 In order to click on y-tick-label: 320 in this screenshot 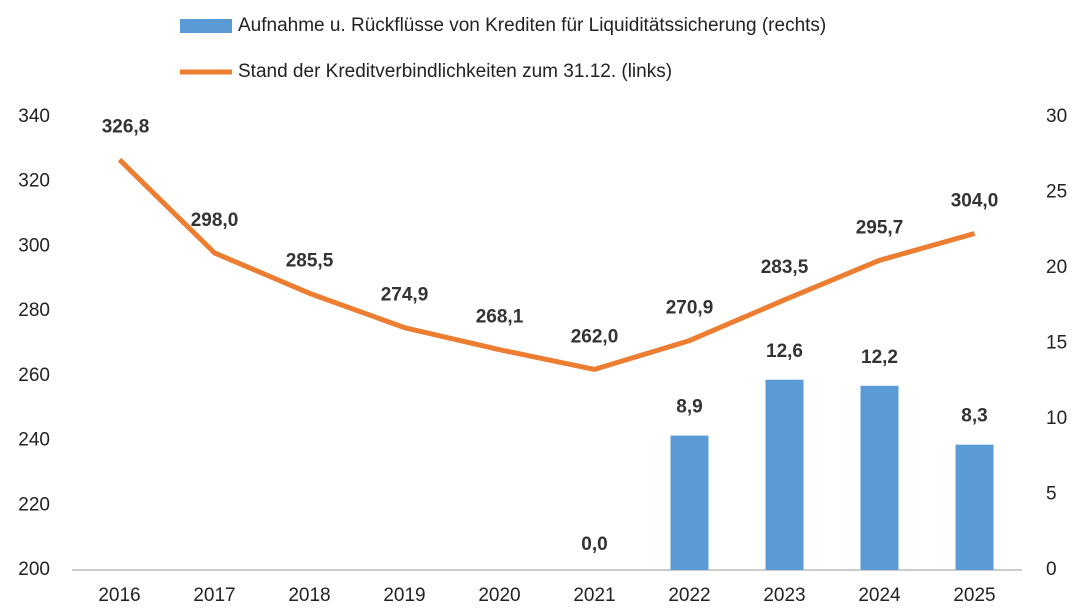, I will do `click(34, 181)`.